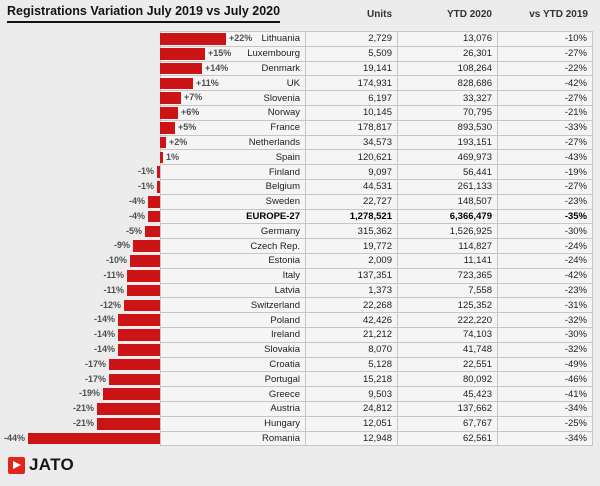  I want to click on table-row: Poland 42,426 222,220 -32%, so click(376, 320).